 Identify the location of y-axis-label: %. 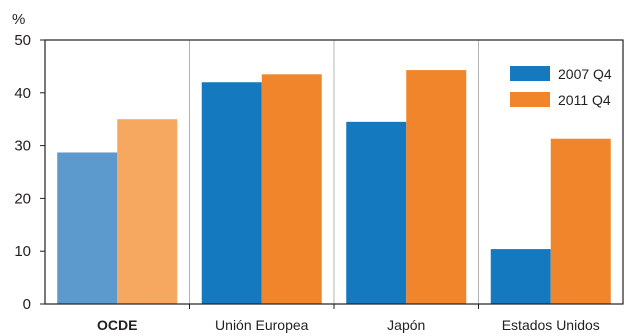
(18, 19).